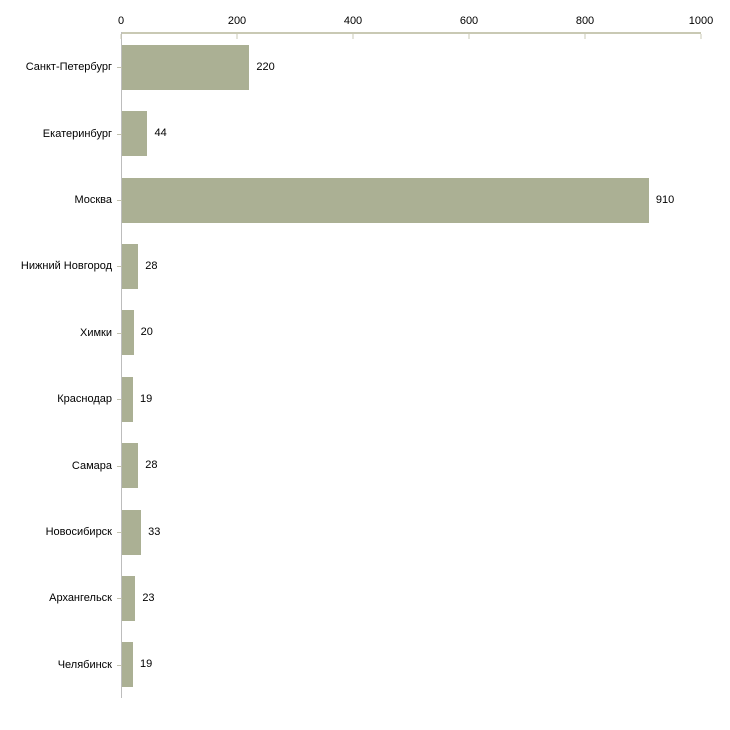  I want to click on chart-row: Самара 28, so click(386, 465).